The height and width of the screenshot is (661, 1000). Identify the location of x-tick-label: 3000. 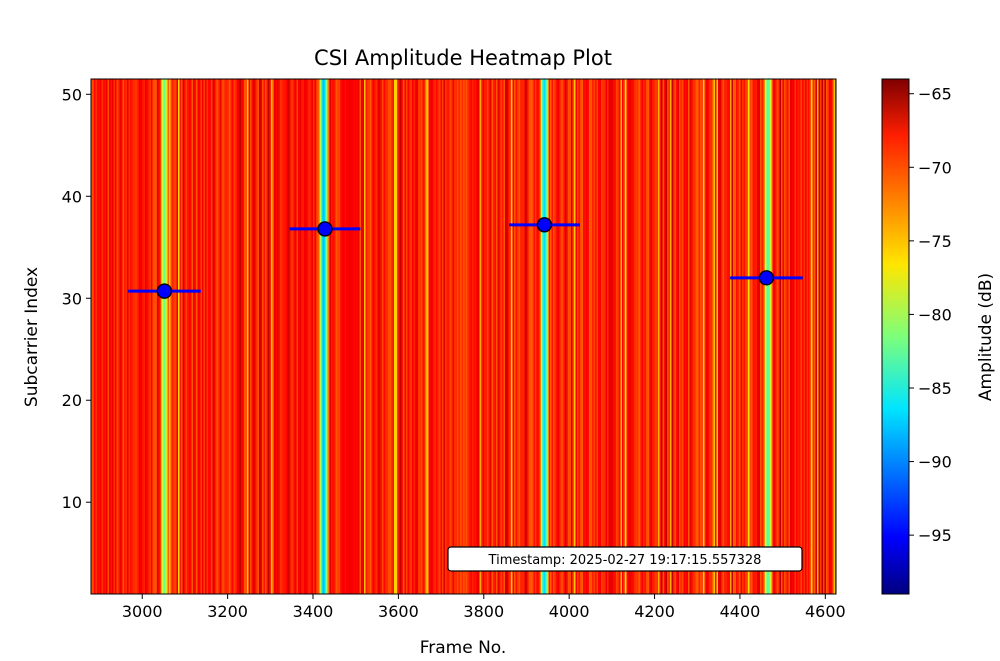
(142, 611).